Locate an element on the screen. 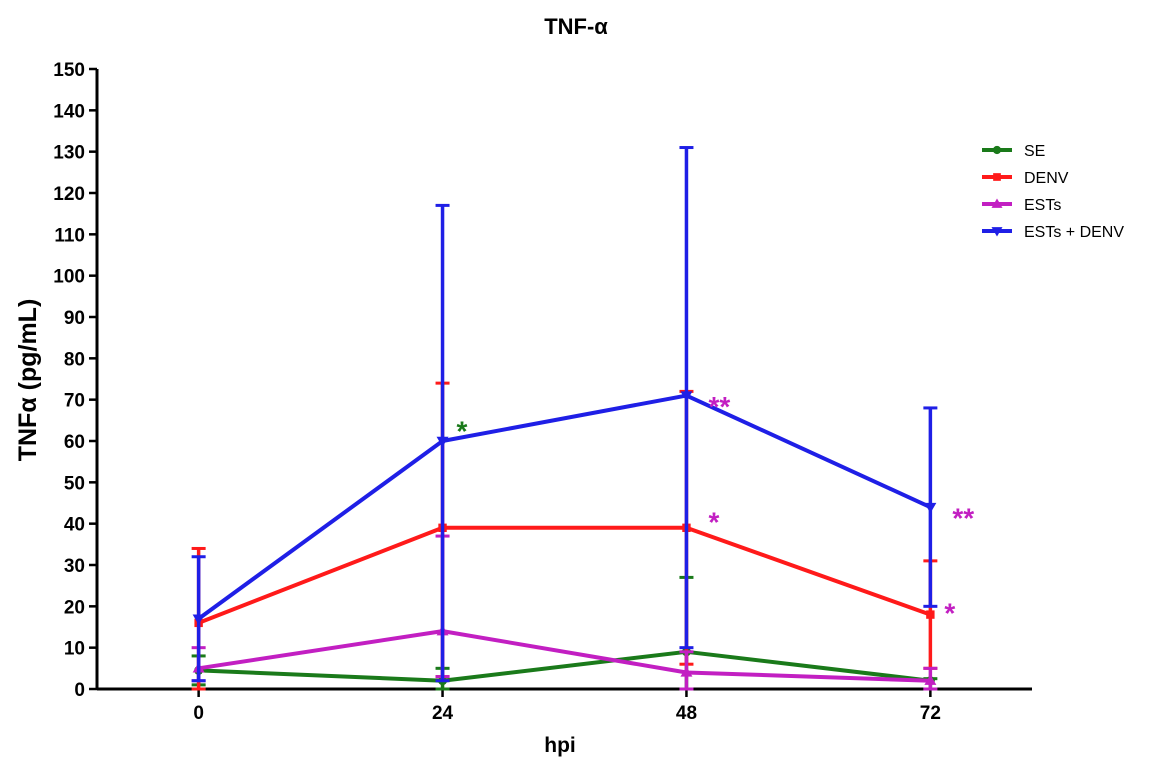 Image resolution: width=1151 pixels, height=759 pixels. y-tick-label: 40 is located at coordinates (74, 525).